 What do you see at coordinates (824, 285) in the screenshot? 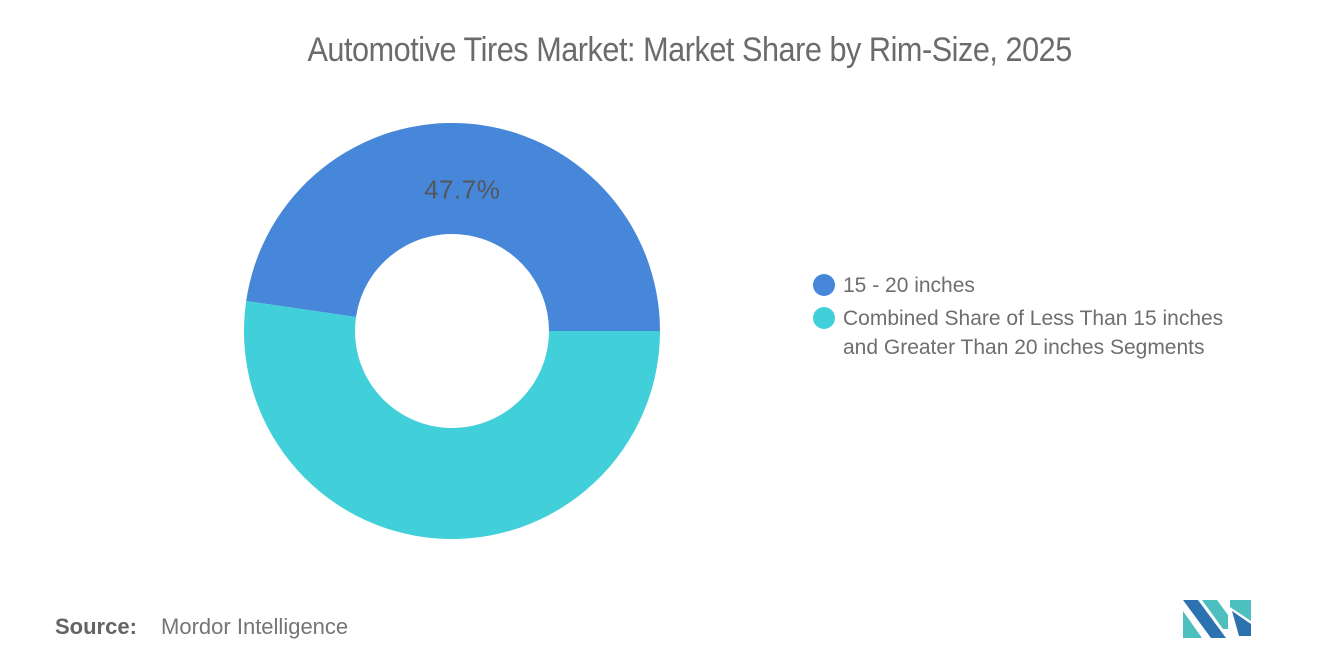
I see `legend-swatch-15-20-inches-icon` at bounding box center [824, 285].